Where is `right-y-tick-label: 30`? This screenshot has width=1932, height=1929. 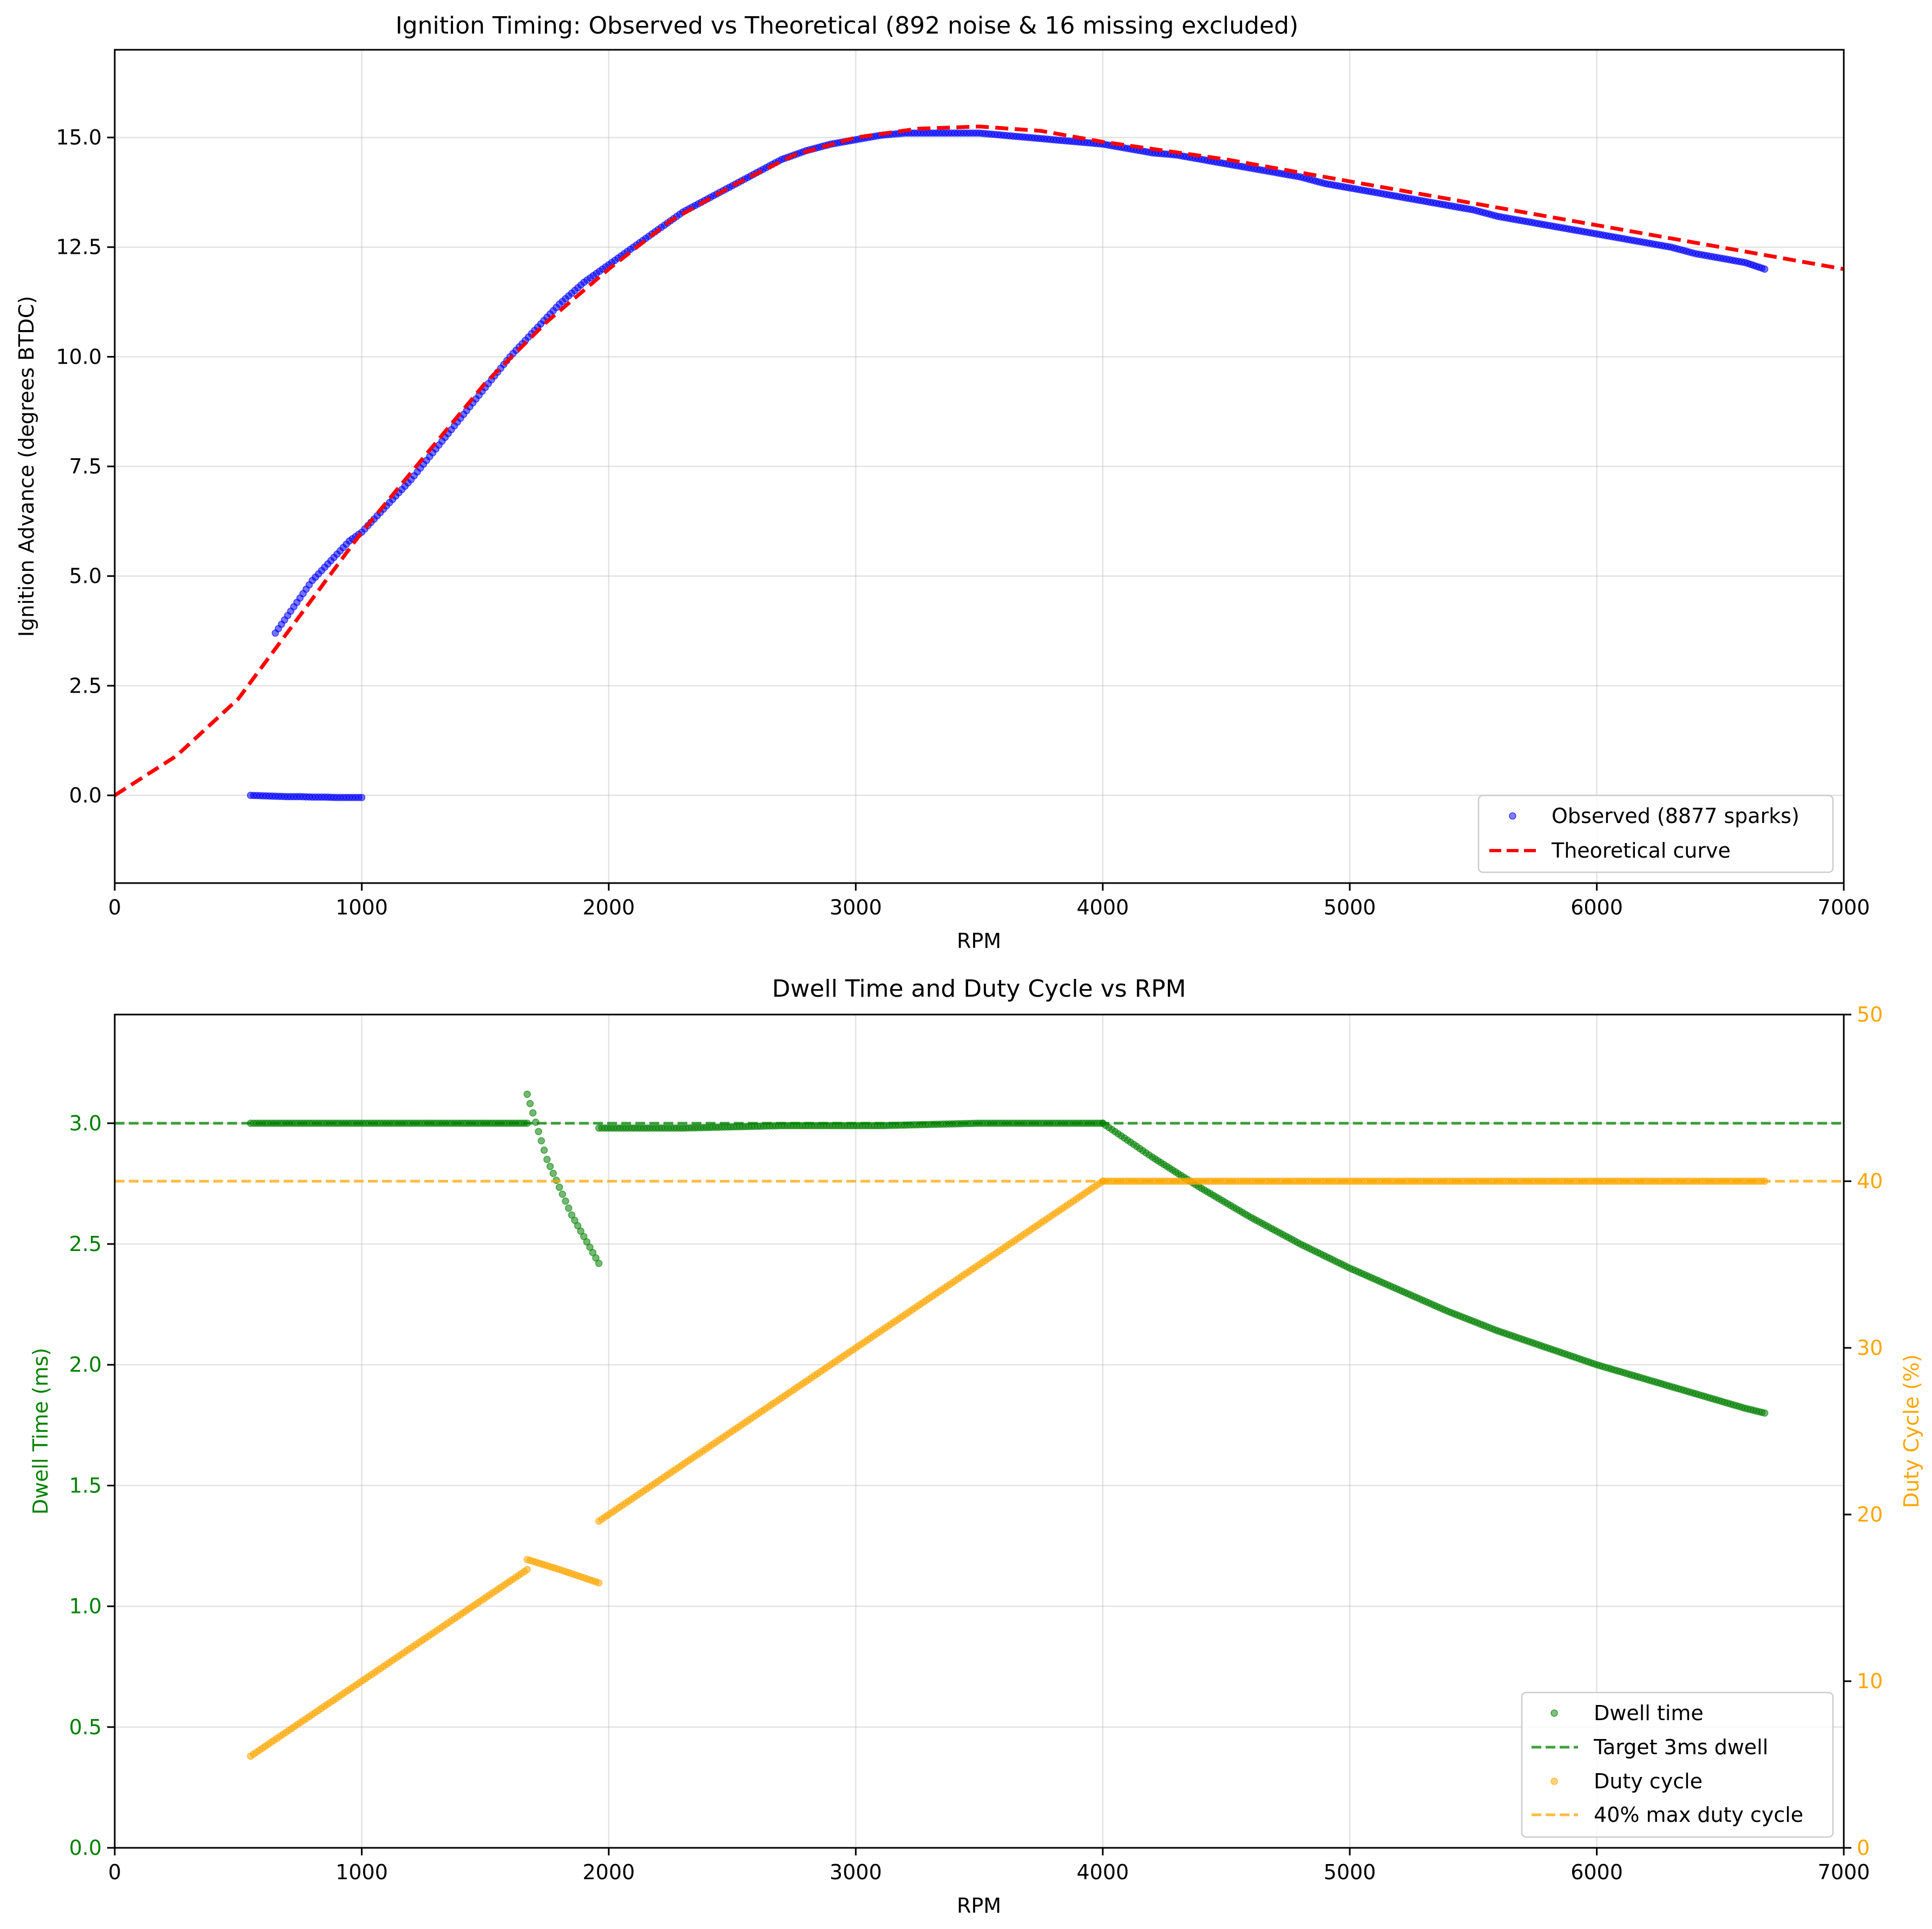 right-y-tick-label: 30 is located at coordinates (1870, 1348).